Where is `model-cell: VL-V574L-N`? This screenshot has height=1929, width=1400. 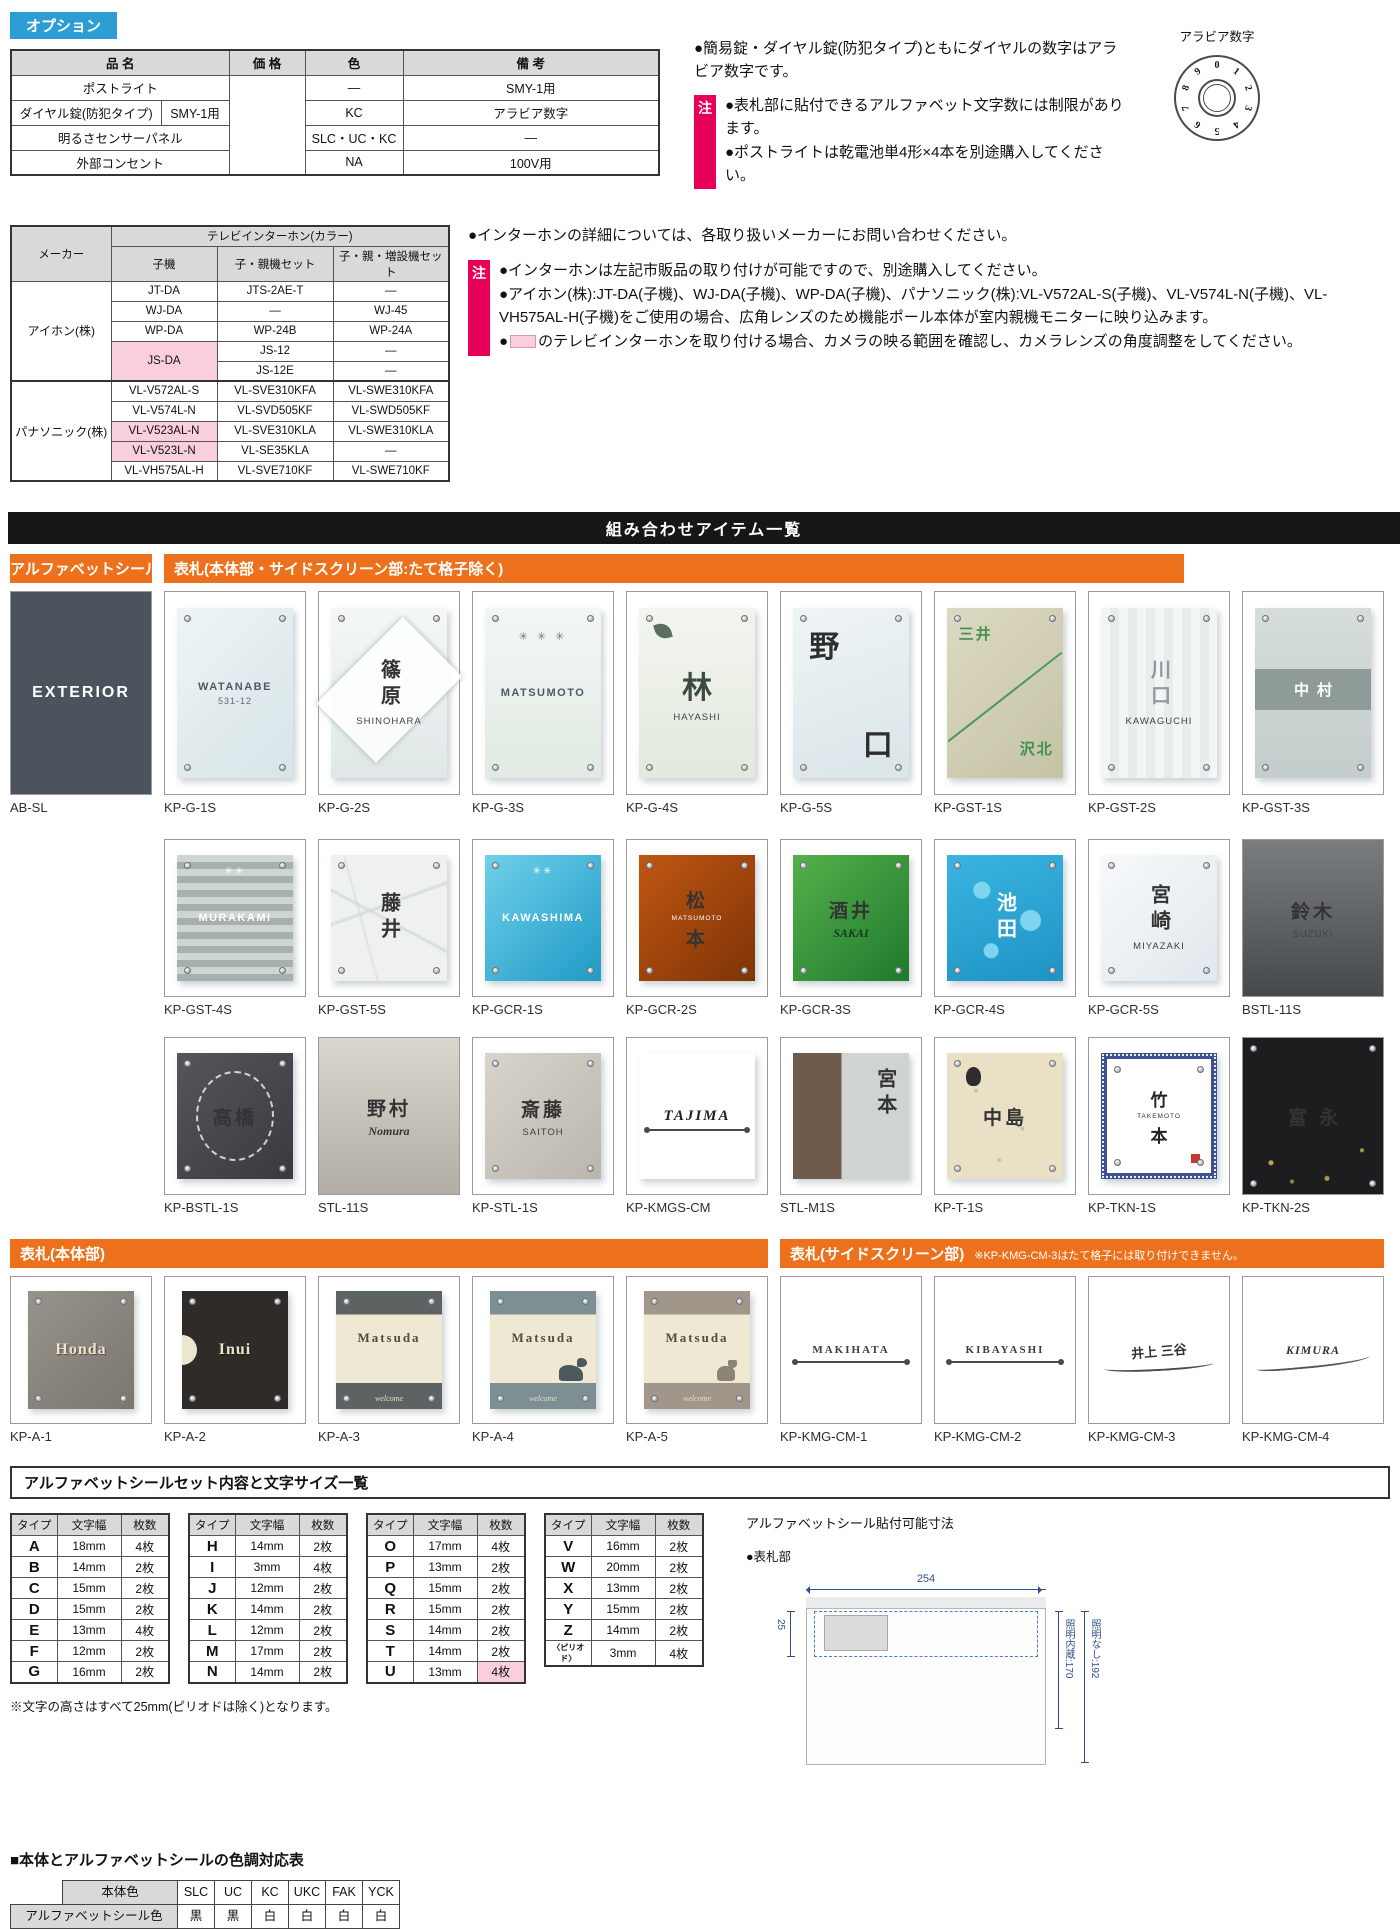
model-cell: VL-V574L-N is located at coordinates (164, 411).